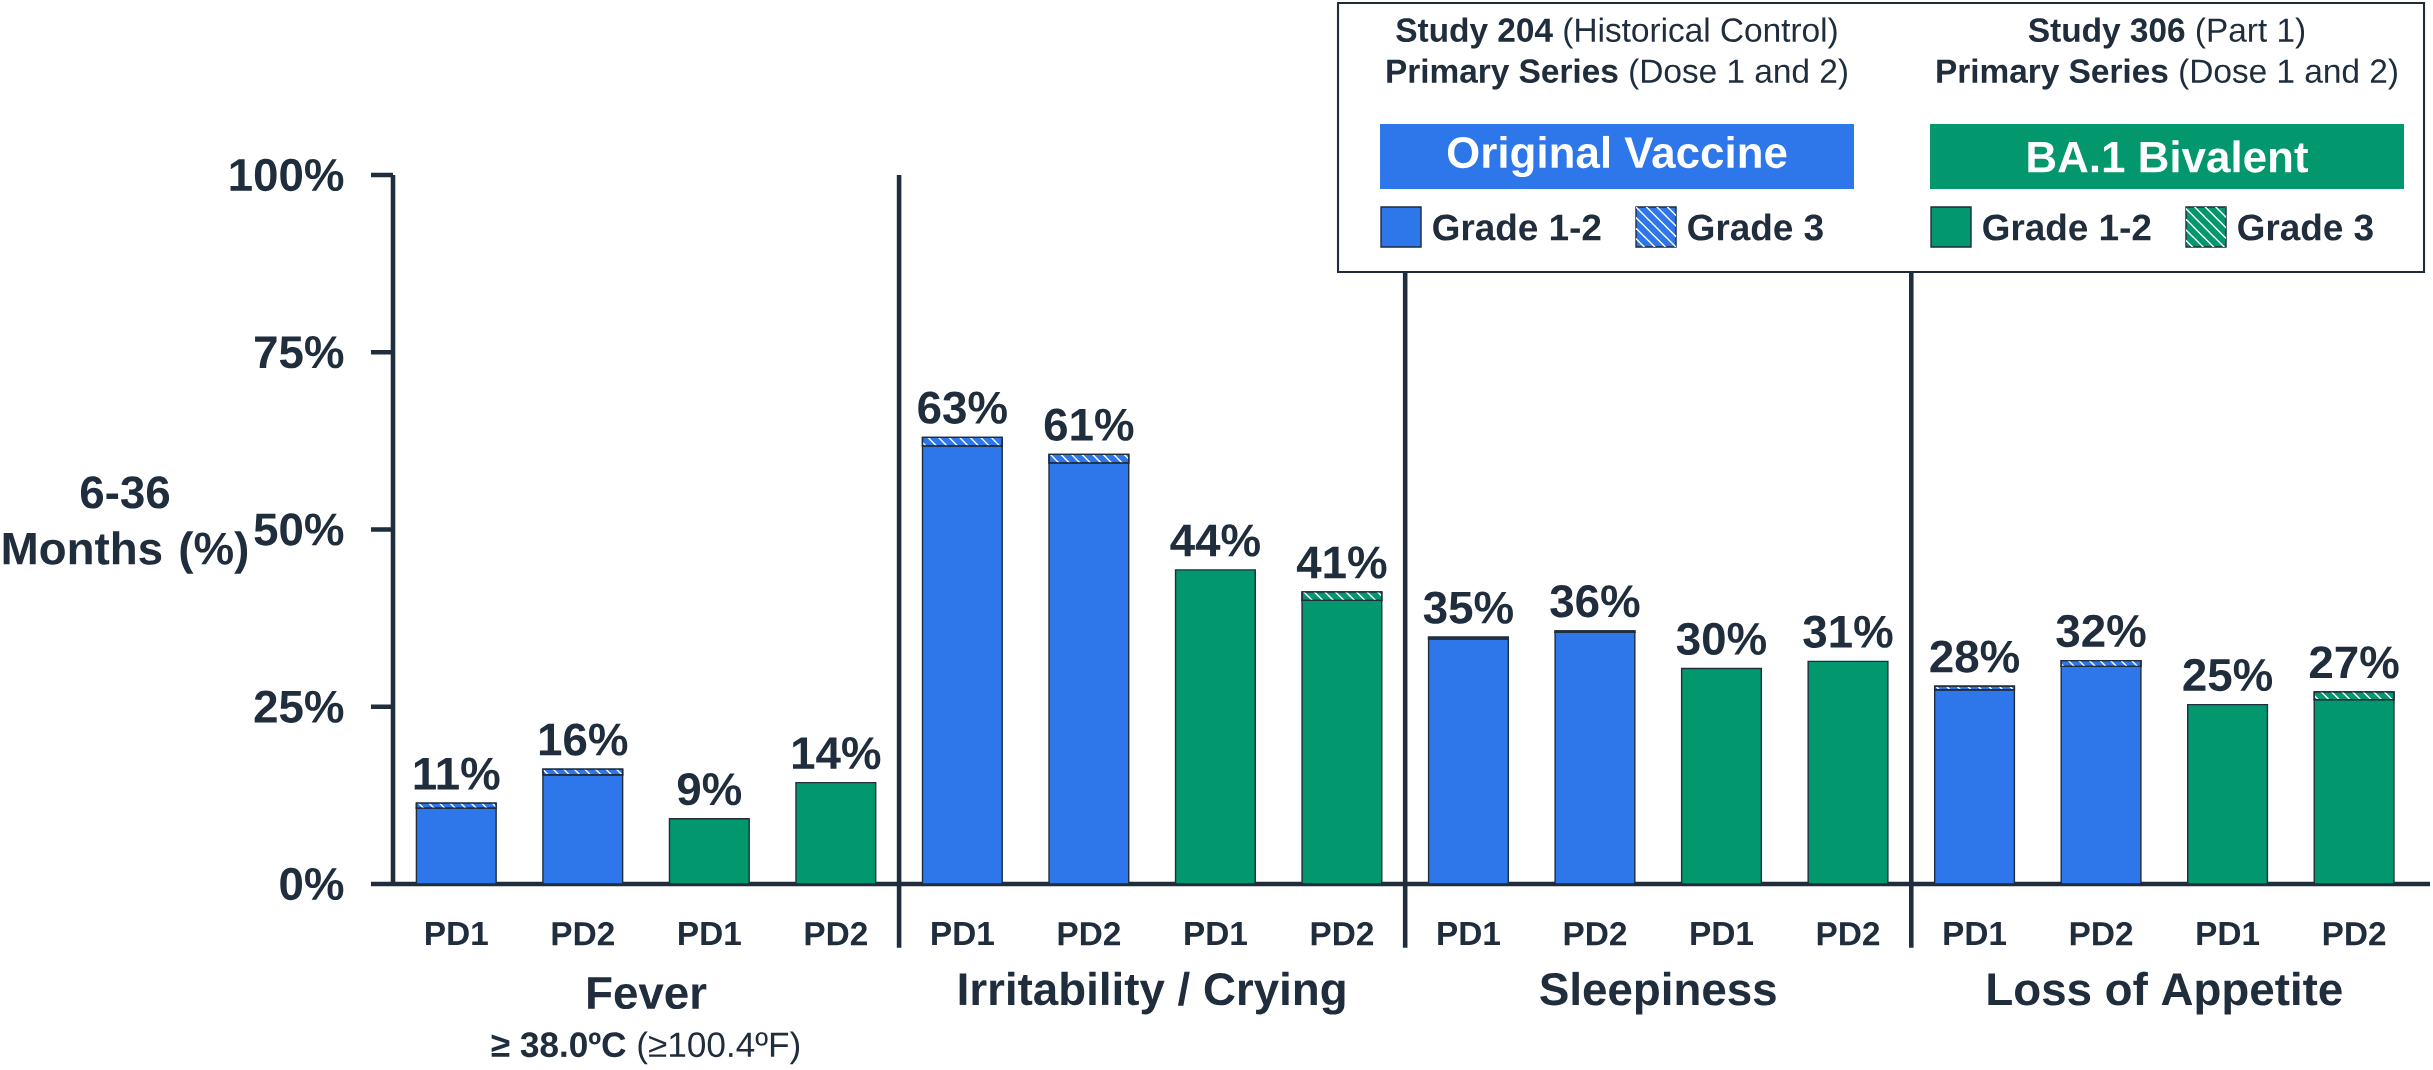 This screenshot has width=2433, height=1070. What do you see at coordinates (1975, 656) in the screenshot?
I see `total-label: 28%` at bounding box center [1975, 656].